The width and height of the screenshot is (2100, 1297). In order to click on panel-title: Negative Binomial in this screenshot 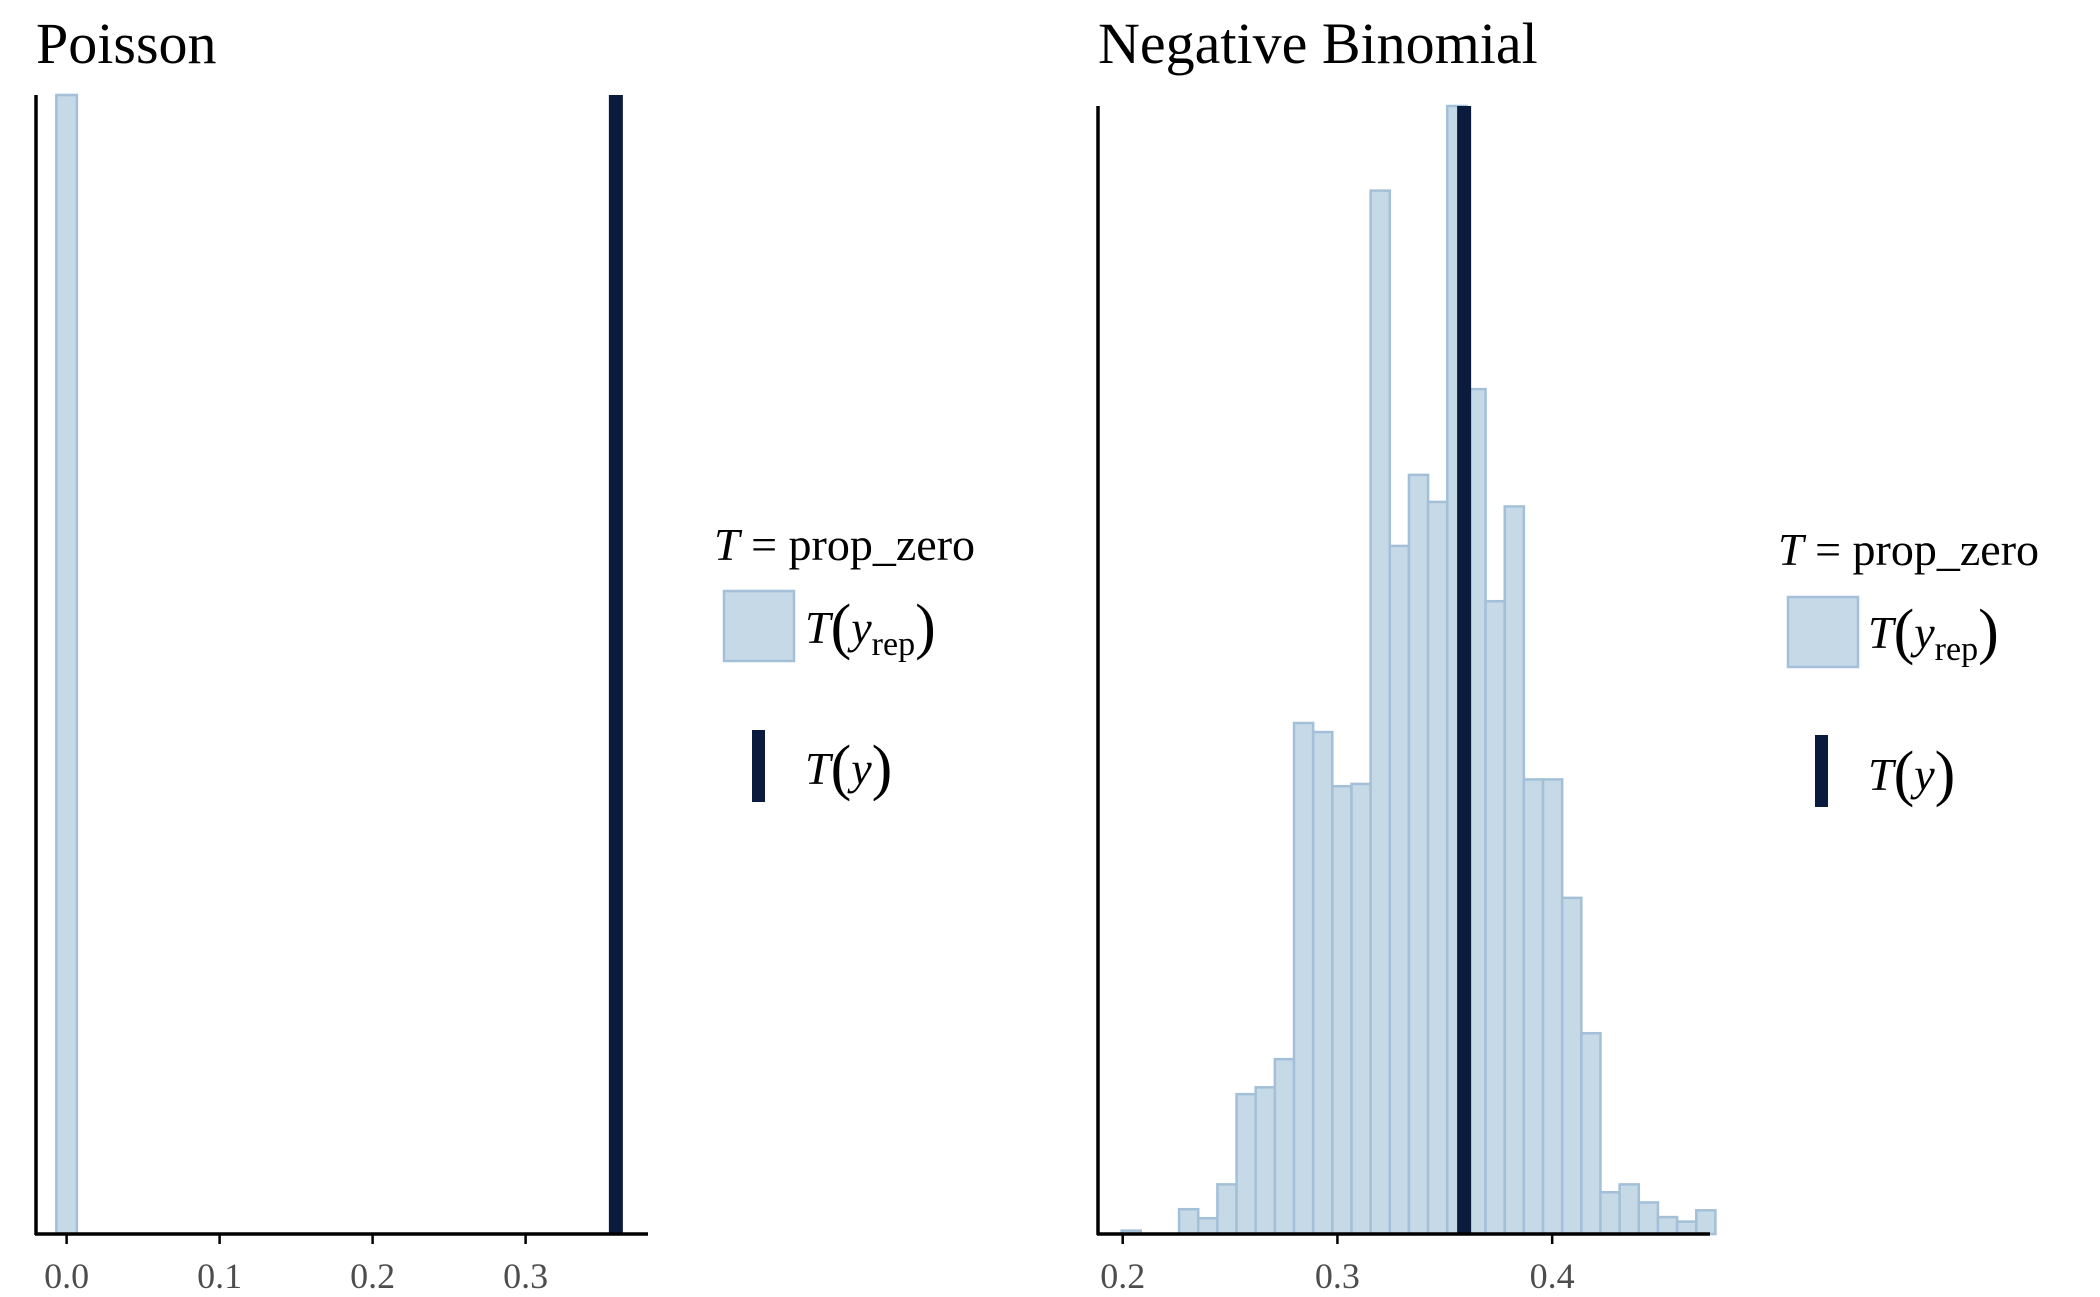, I will do `click(1318, 43)`.